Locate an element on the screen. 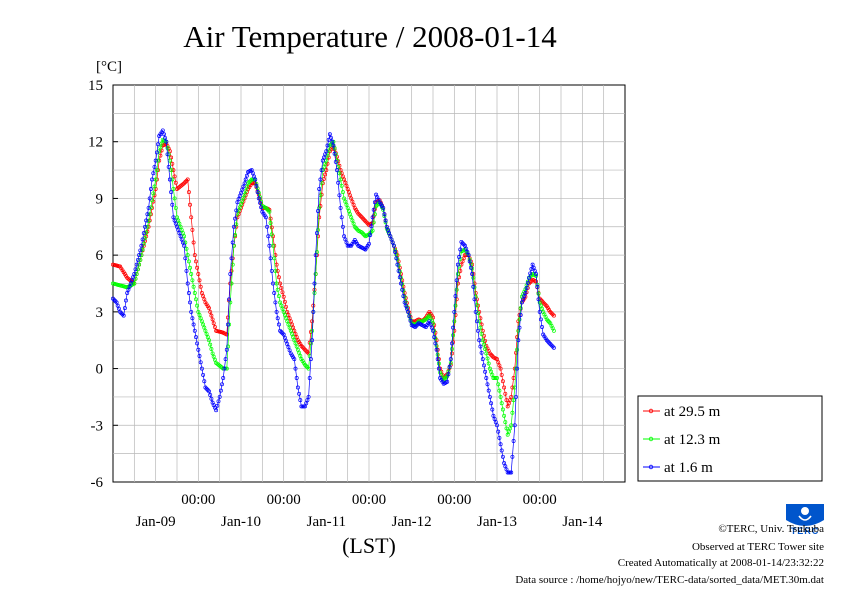 The image size is (842, 595). y-unit-label: [°C] is located at coordinates (109, 67).